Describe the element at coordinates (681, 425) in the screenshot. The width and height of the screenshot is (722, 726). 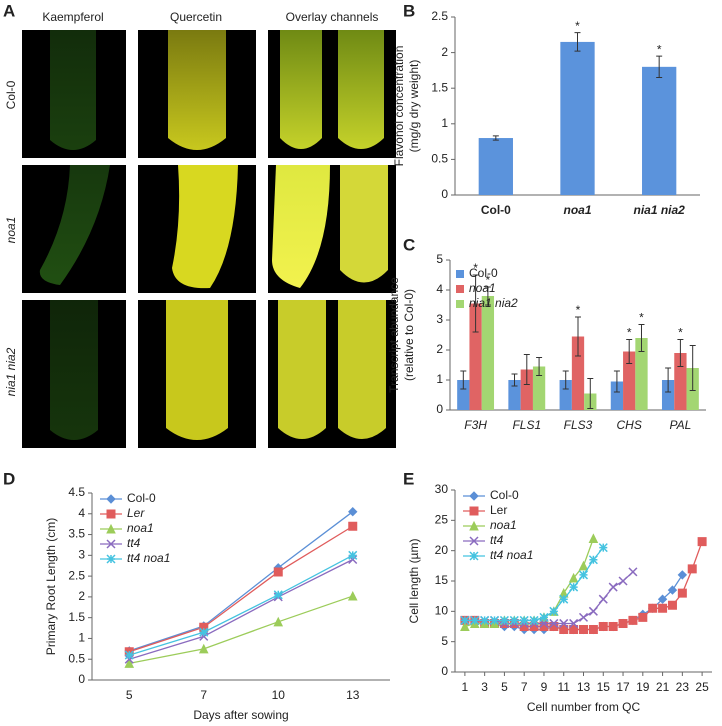
I see `x-tick-label: PAL` at that location.